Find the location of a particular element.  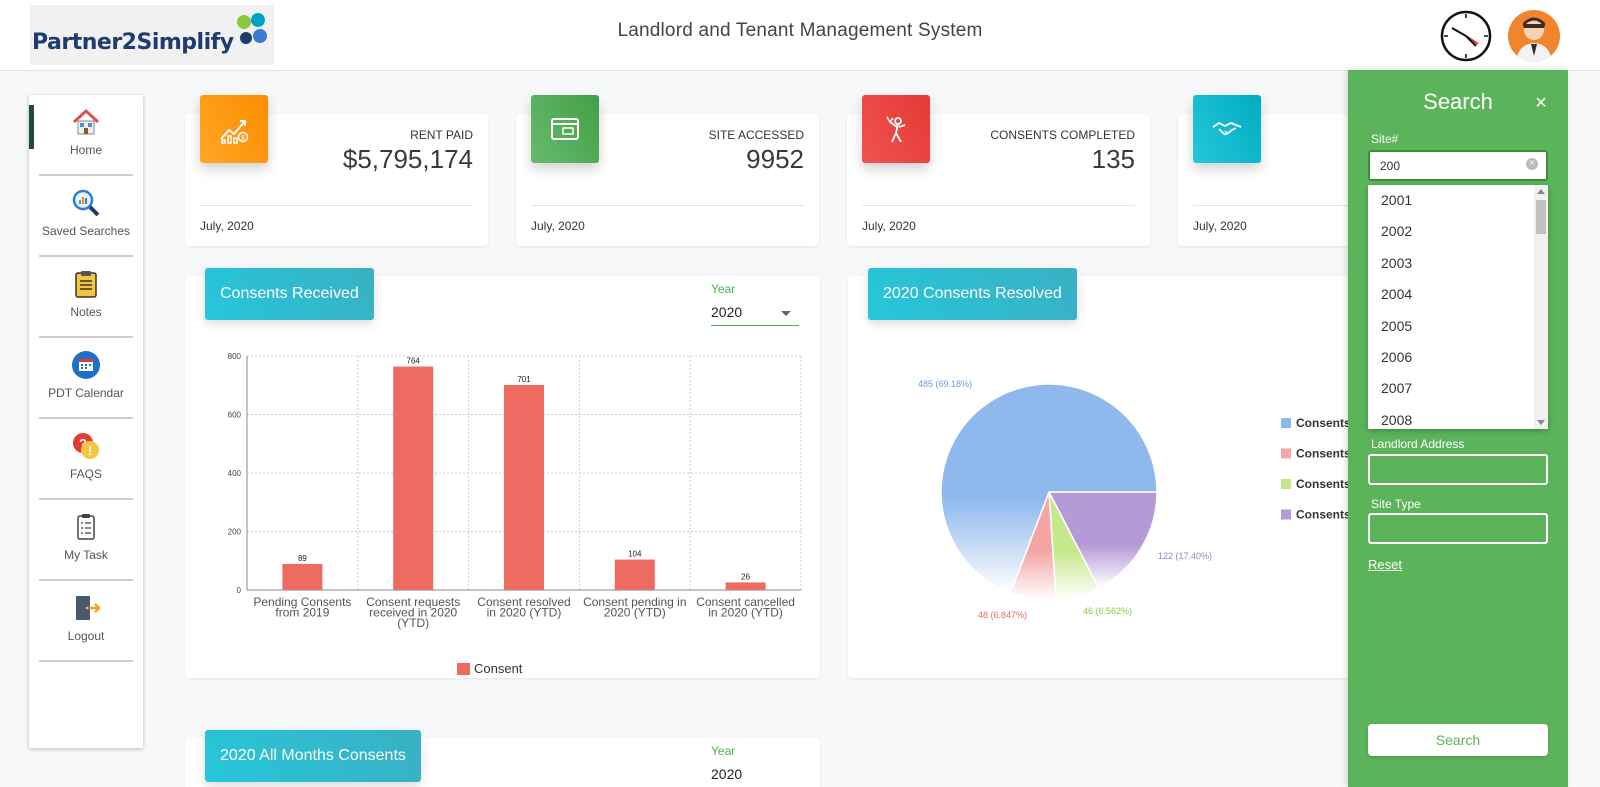

rent-paid-card: $ RENT PAID $5,795,174 July, 2020 is located at coordinates (336, 170).